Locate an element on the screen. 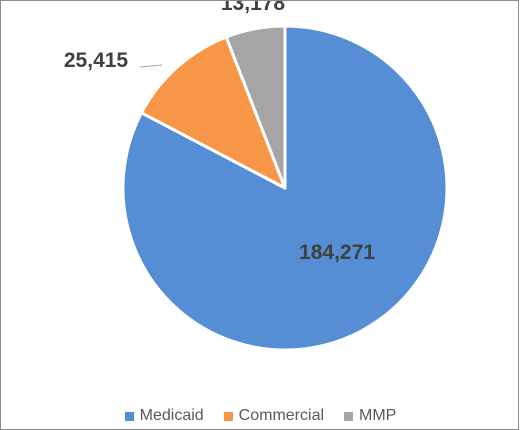  legend-item-mmp: MMP is located at coordinates (370, 416).